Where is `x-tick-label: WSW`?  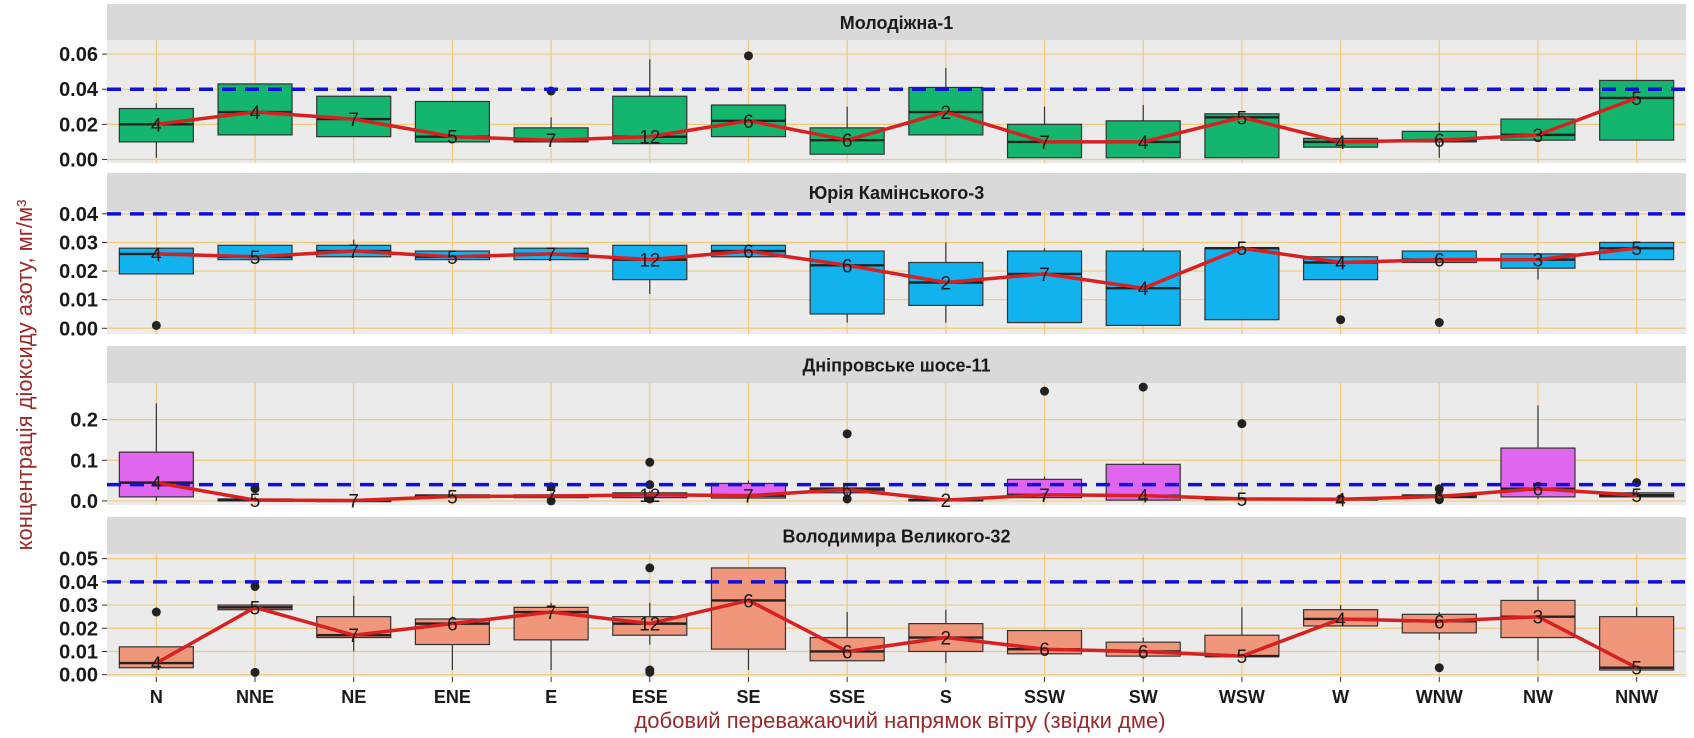
x-tick-label: WSW is located at coordinates (1242, 697).